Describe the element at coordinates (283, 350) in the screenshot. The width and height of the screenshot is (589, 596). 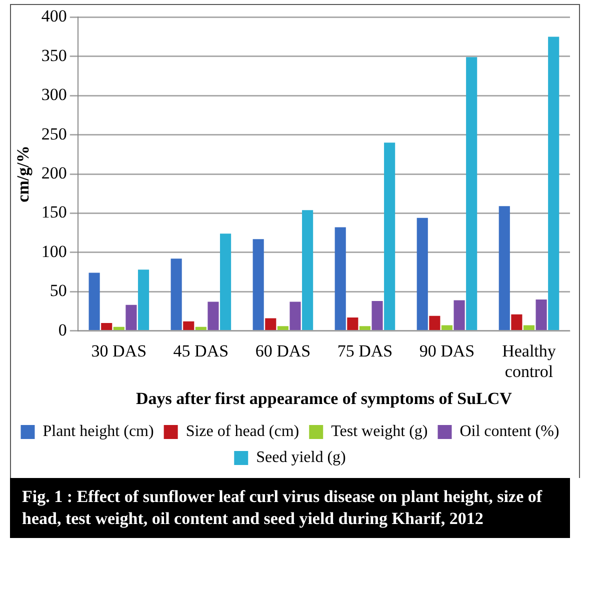
I see `x-tick-label: 60 DAS` at that location.